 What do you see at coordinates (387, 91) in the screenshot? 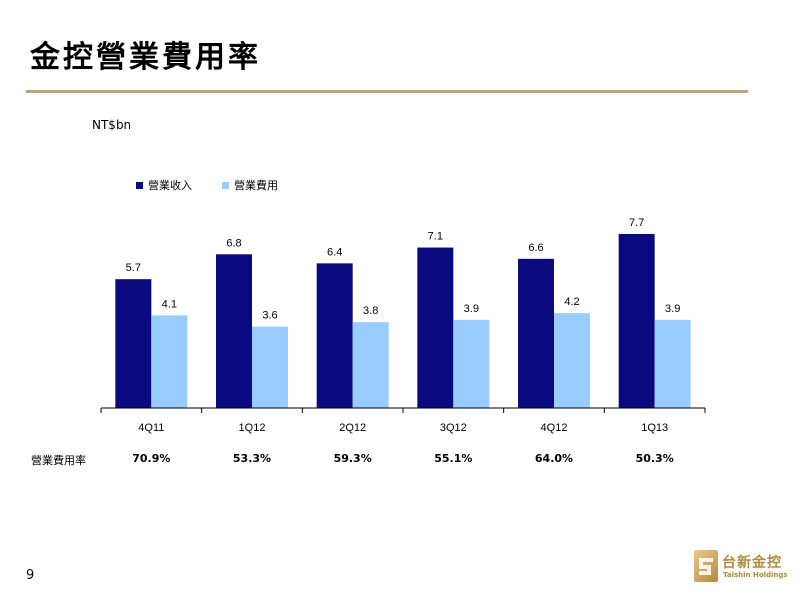
I see `title-divider` at bounding box center [387, 91].